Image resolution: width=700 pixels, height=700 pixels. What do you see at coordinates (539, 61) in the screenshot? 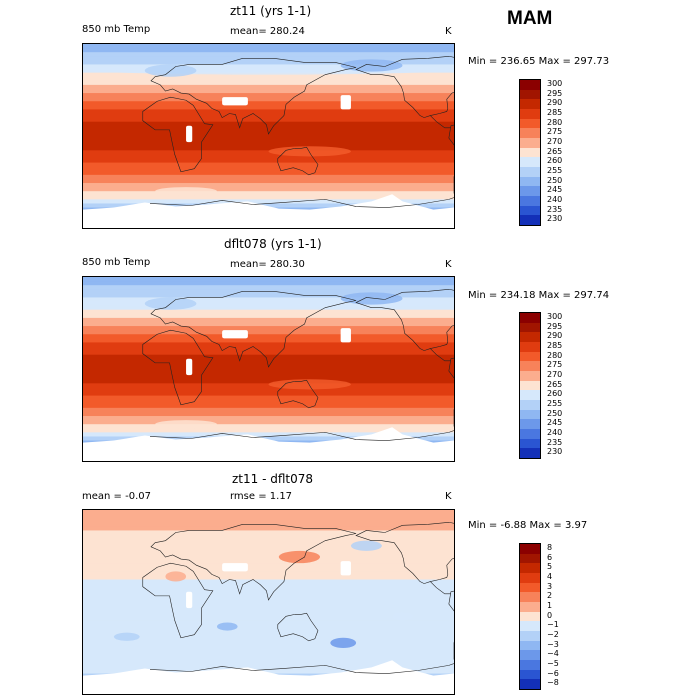
I see `panel-1-minmax: Min = 236.65 Max = 297.73` at bounding box center [539, 61].